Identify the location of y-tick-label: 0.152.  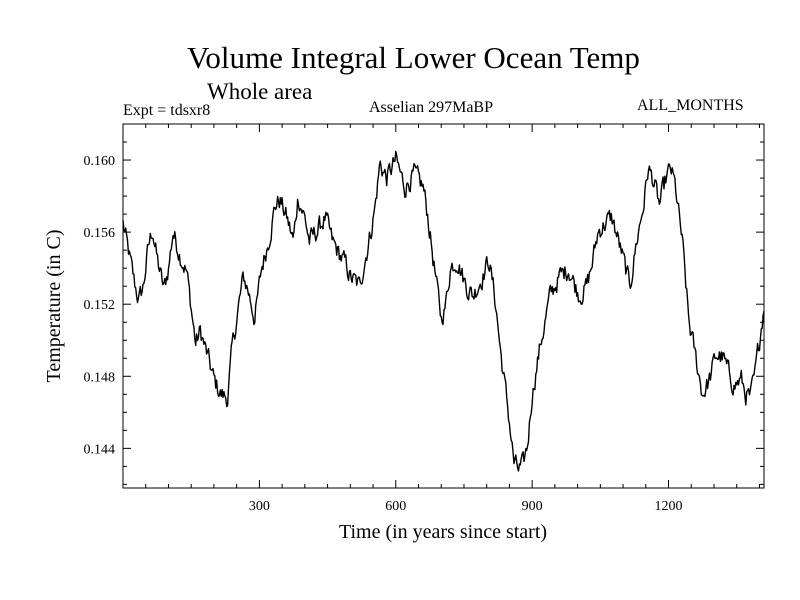
(100, 305).